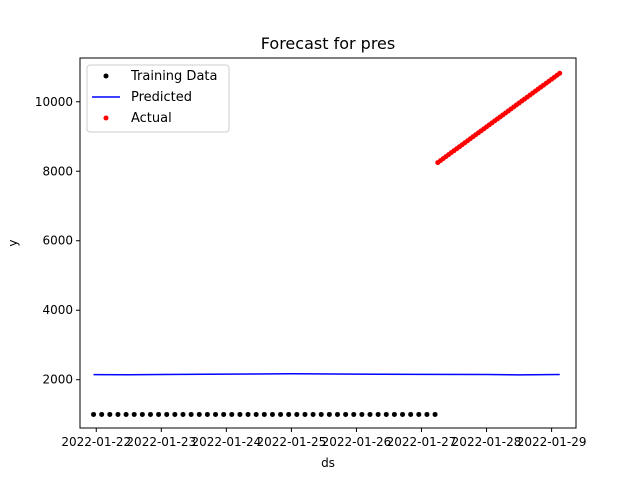  Describe the element at coordinates (560, 73) in the screenshot. I see `actual-data-point` at that location.